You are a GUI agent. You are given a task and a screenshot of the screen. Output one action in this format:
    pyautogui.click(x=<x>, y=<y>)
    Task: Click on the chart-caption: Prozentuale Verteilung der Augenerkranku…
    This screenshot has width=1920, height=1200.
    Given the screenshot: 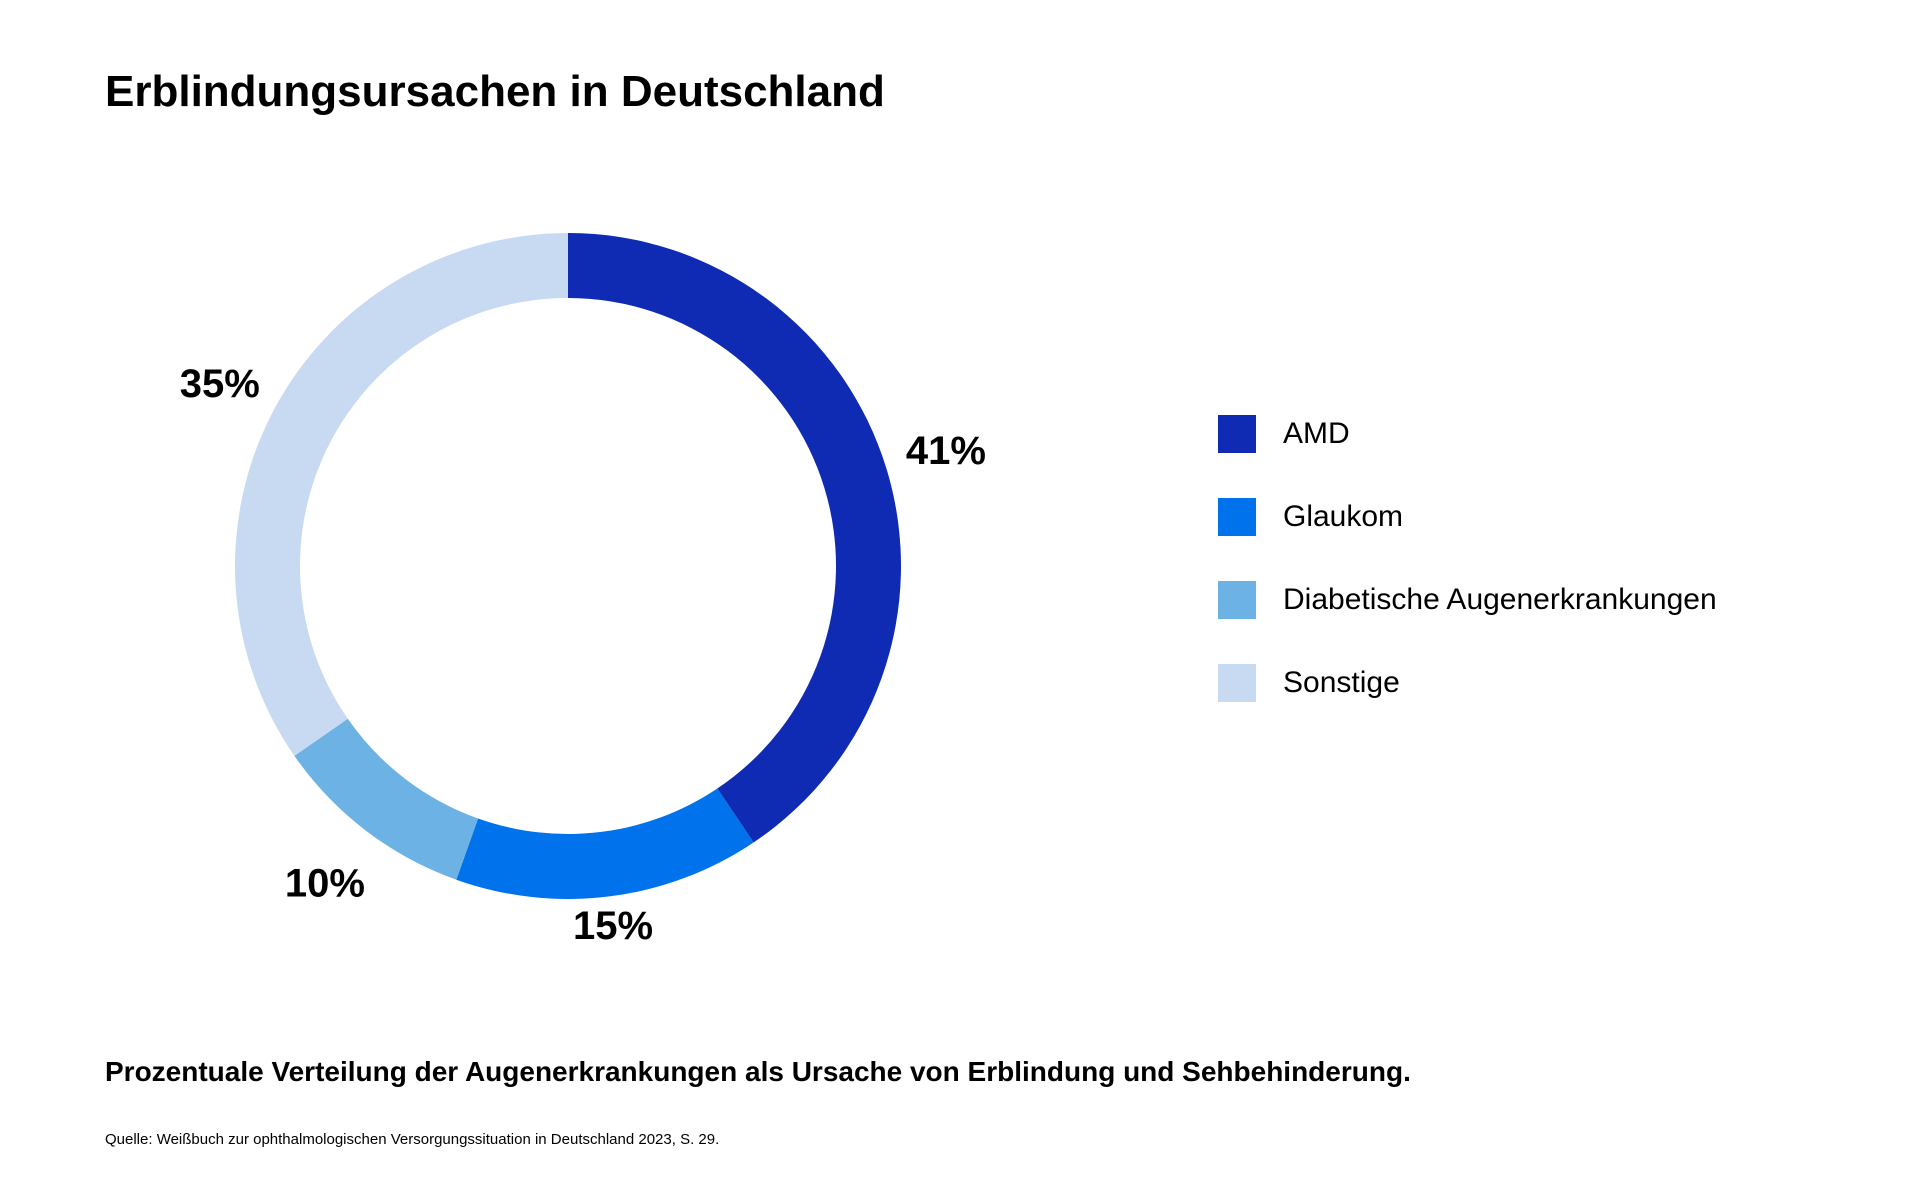 What is the action you would take?
    pyautogui.click(x=758, y=1071)
    